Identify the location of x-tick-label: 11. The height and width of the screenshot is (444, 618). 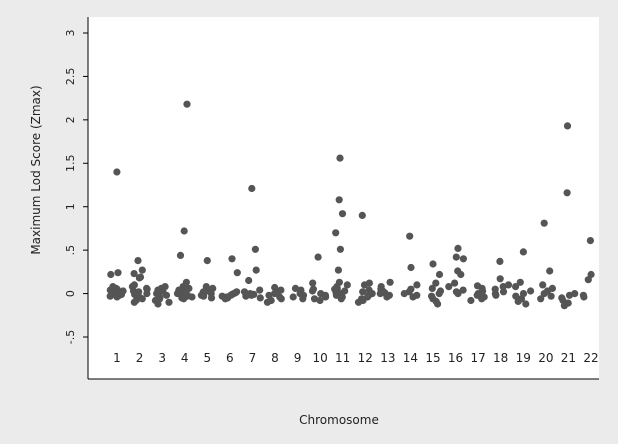
(342, 358).